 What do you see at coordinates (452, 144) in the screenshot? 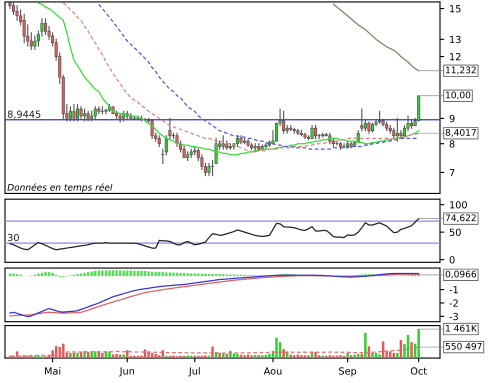
I see `y-tick-label: 8` at bounding box center [452, 144].